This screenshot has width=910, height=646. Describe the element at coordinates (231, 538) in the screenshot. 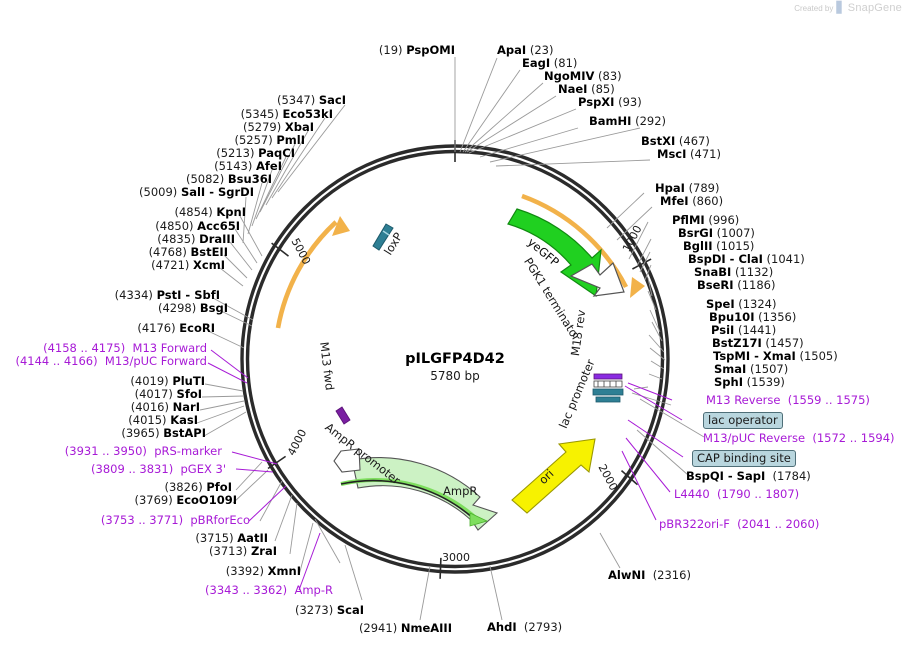

I see `site-label-aatii: (3715) AatII` at that location.